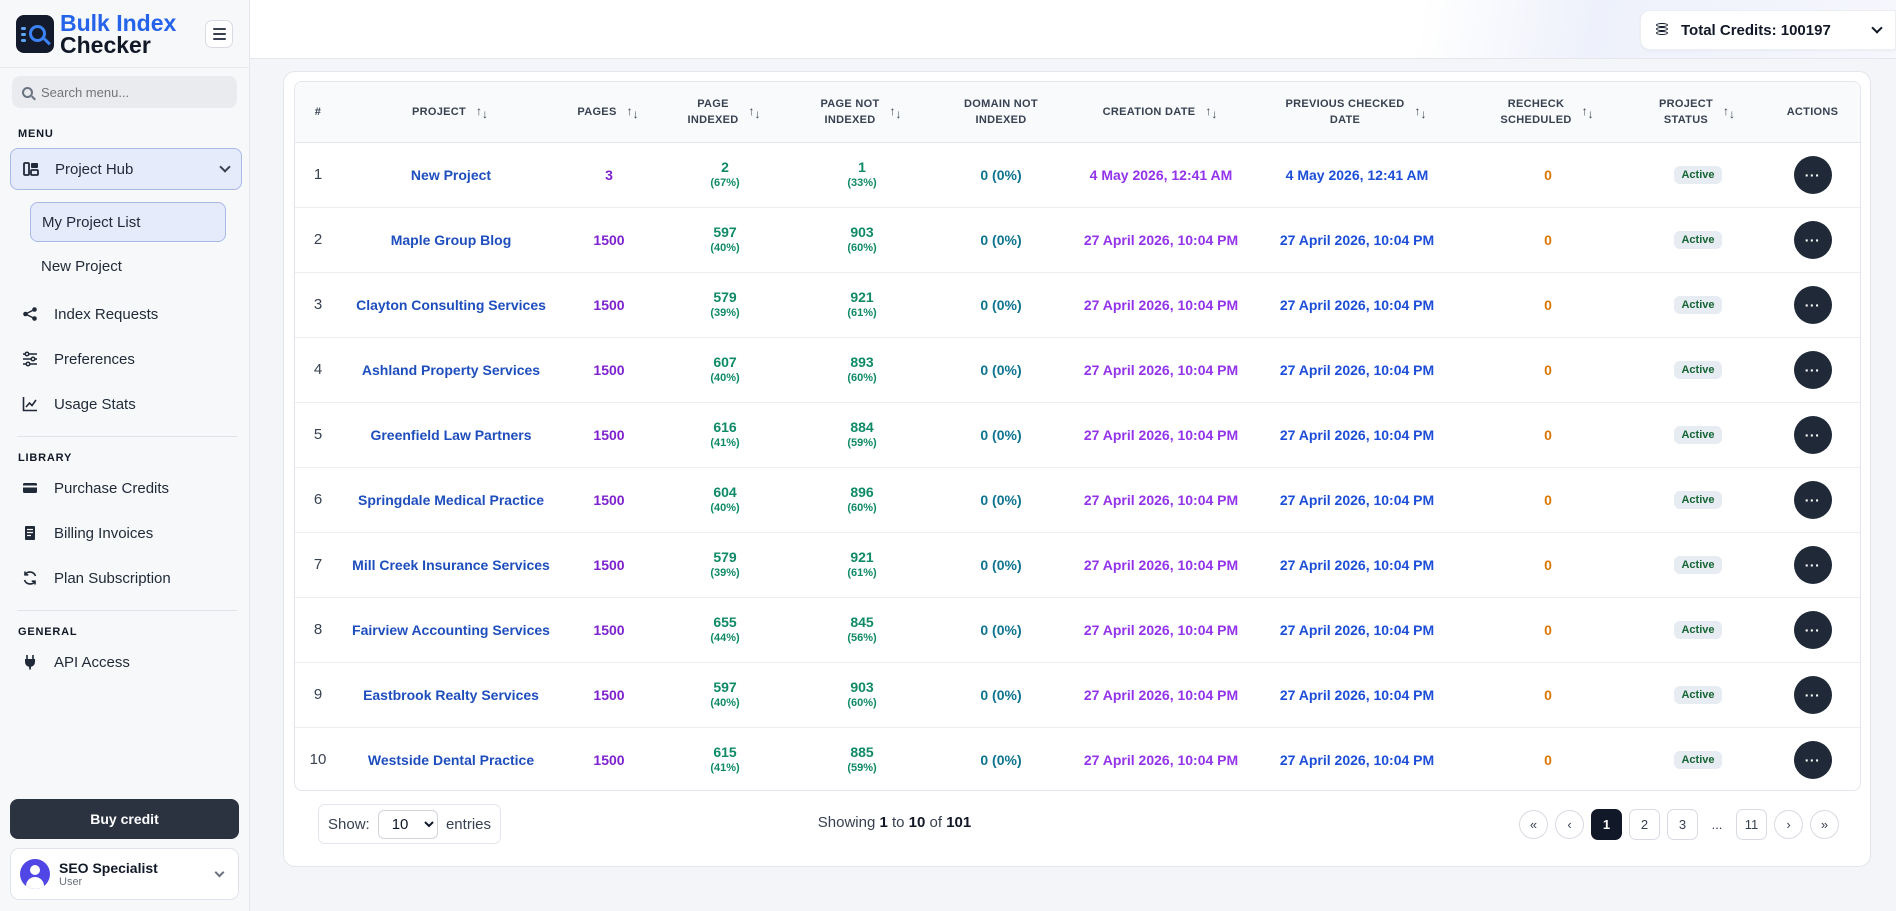 This screenshot has height=911, width=1896. What do you see at coordinates (1161, 239) in the screenshot?
I see `creation-date: 27 April 2026, 10:04 PM` at bounding box center [1161, 239].